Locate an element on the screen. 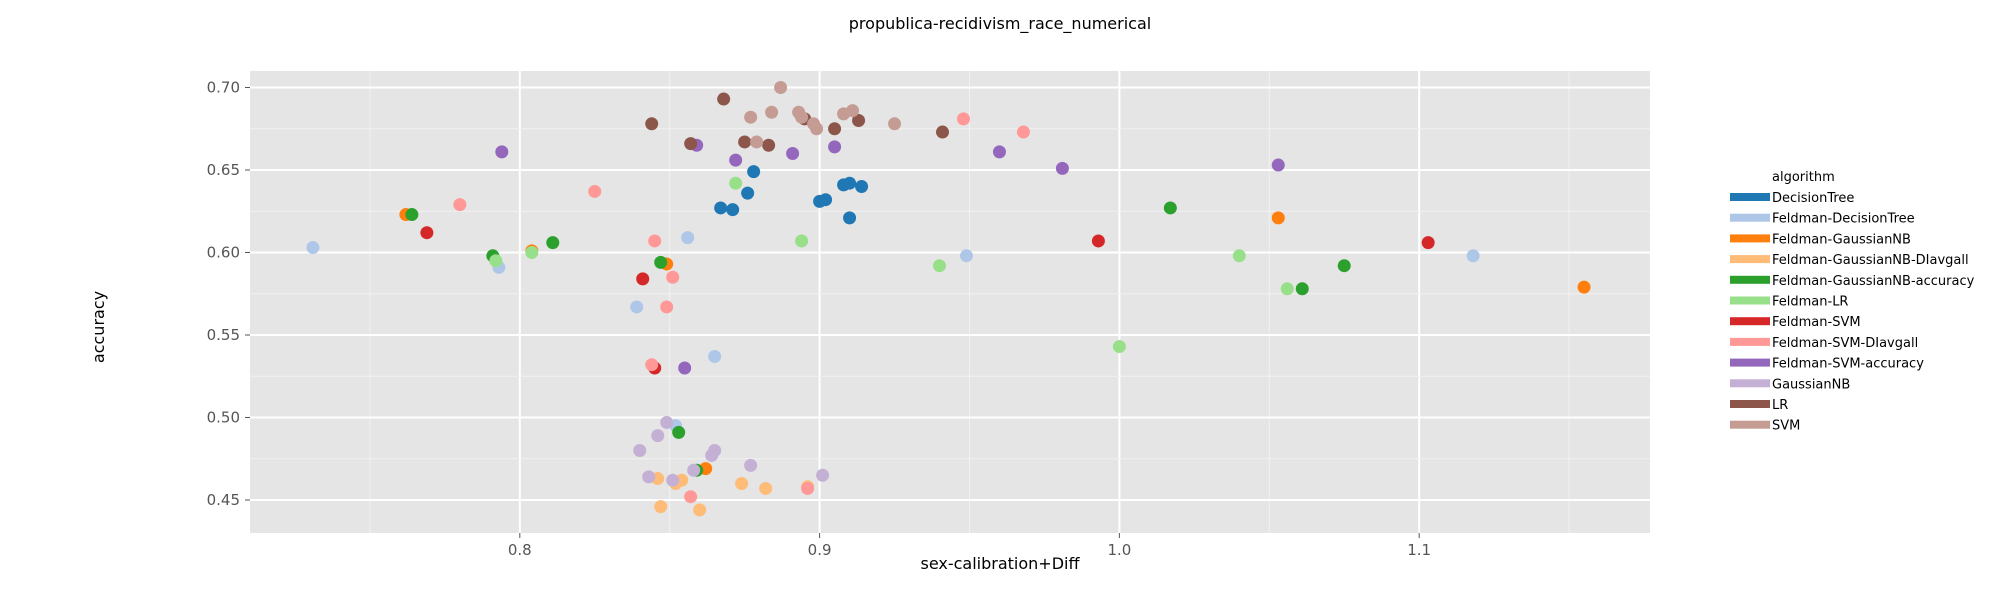  legend-title: algorithm is located at coordinates (1803, 177).